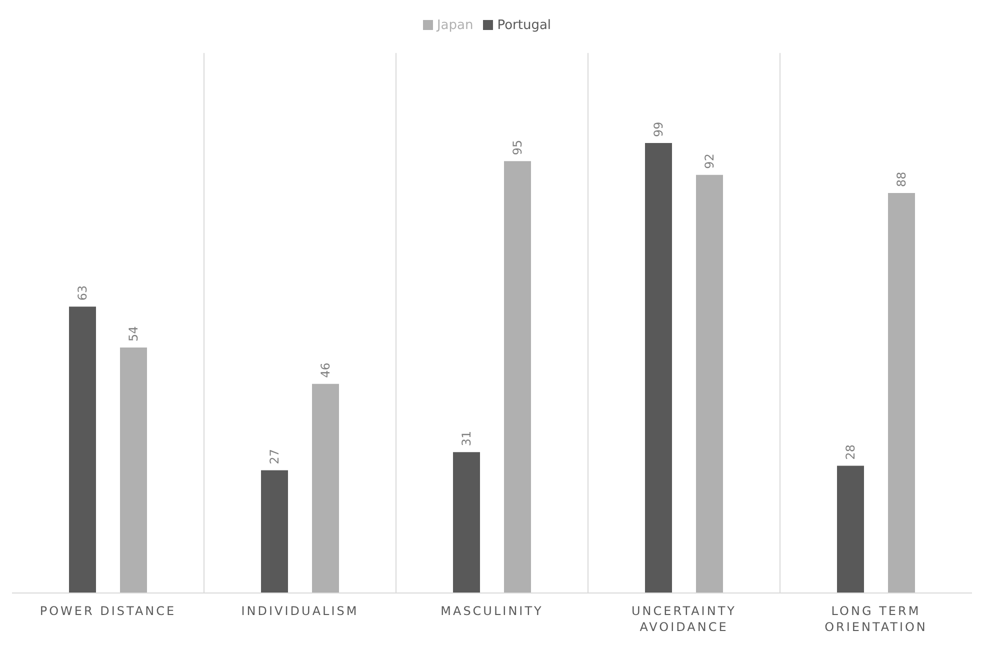 This screenshot has width=984, height=656. I want to click on x-tick-label: LONG TERM ORIENTATION, so click(876, 619).